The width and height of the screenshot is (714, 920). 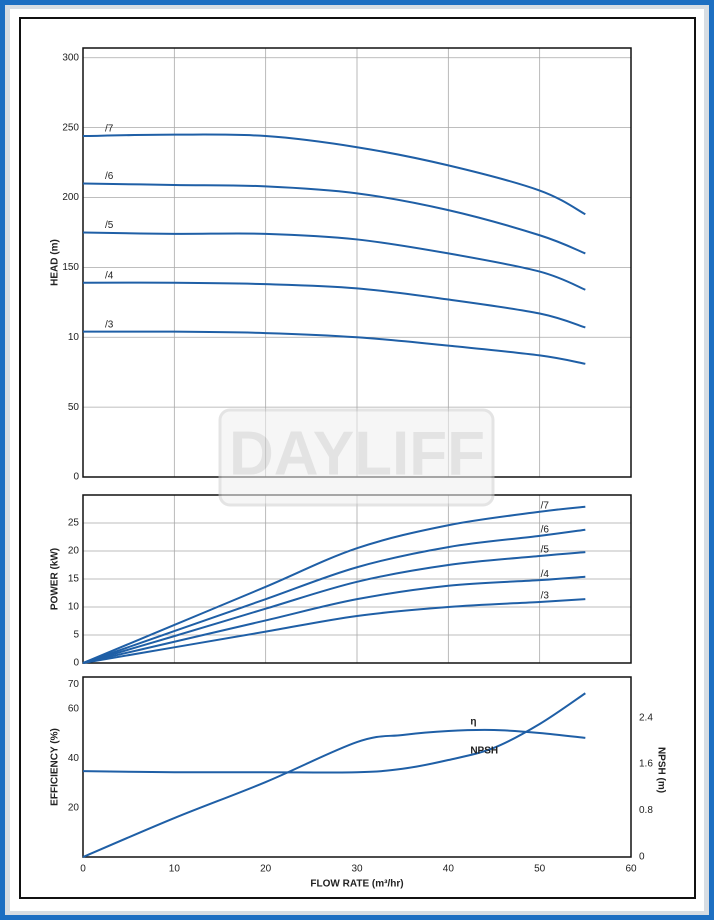 I want to click on y-tick-label: 250, so click(x=70, y=127).